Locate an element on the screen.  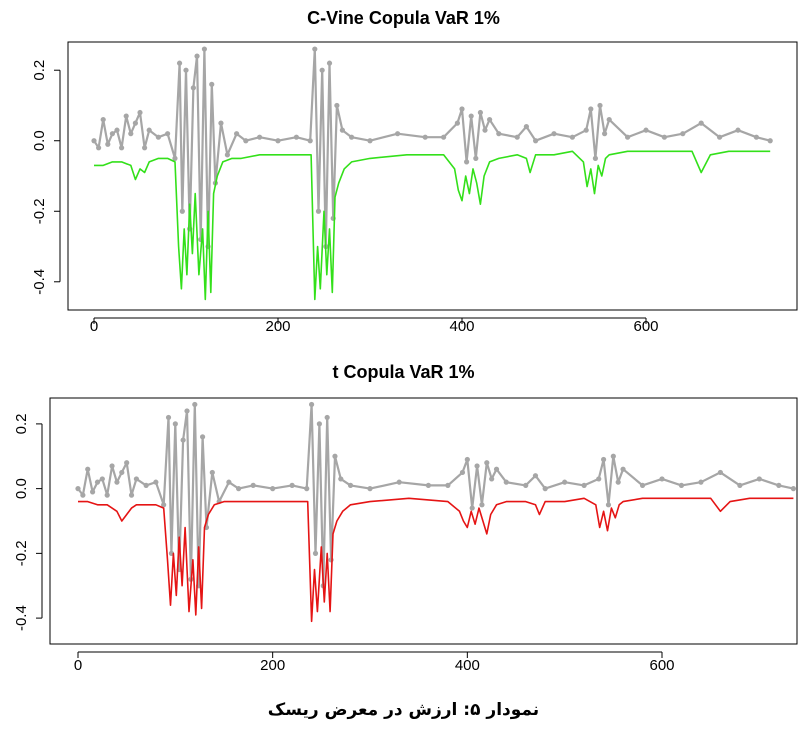
chart-2-title: t Copula VaR 1% is located at coordinates (403, 372).